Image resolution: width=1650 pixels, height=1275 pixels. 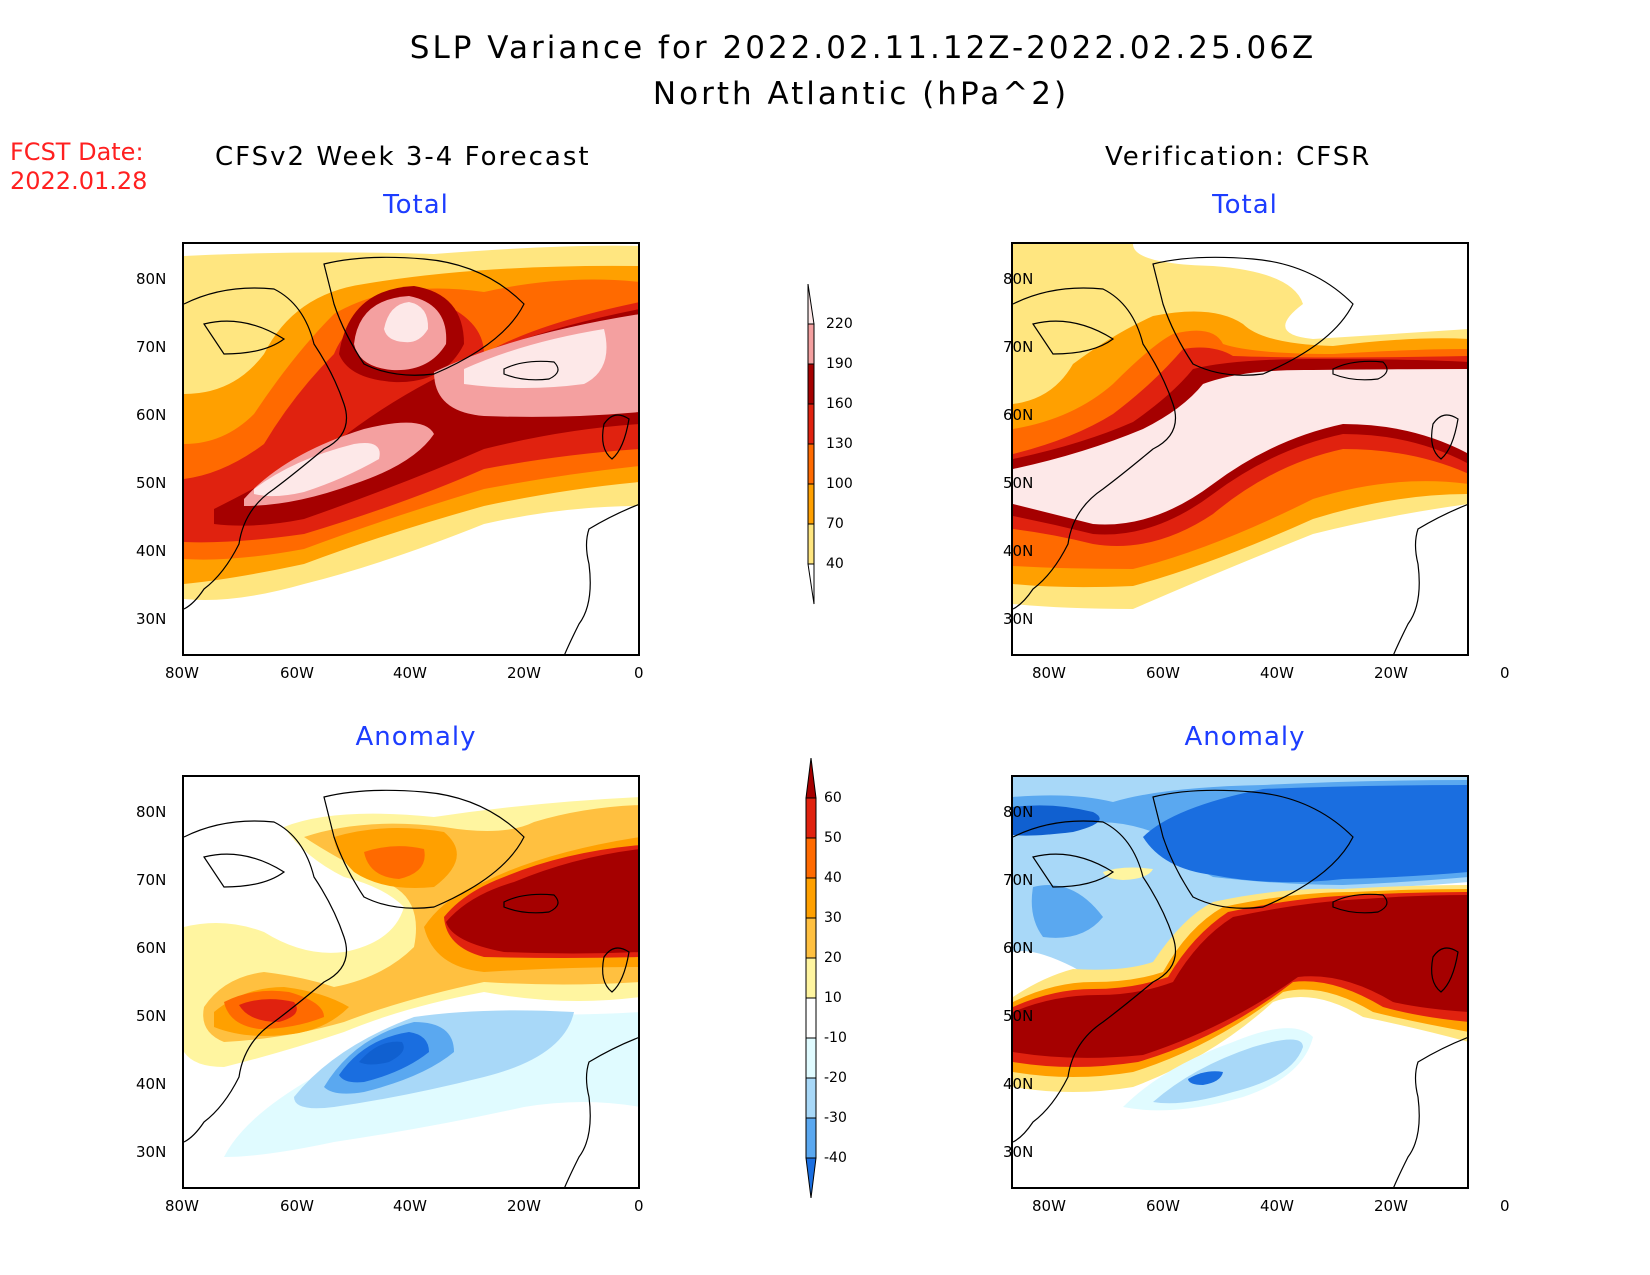 I want to click on colorbar-anomaly-label: -10, so click(x=835, y=1038).